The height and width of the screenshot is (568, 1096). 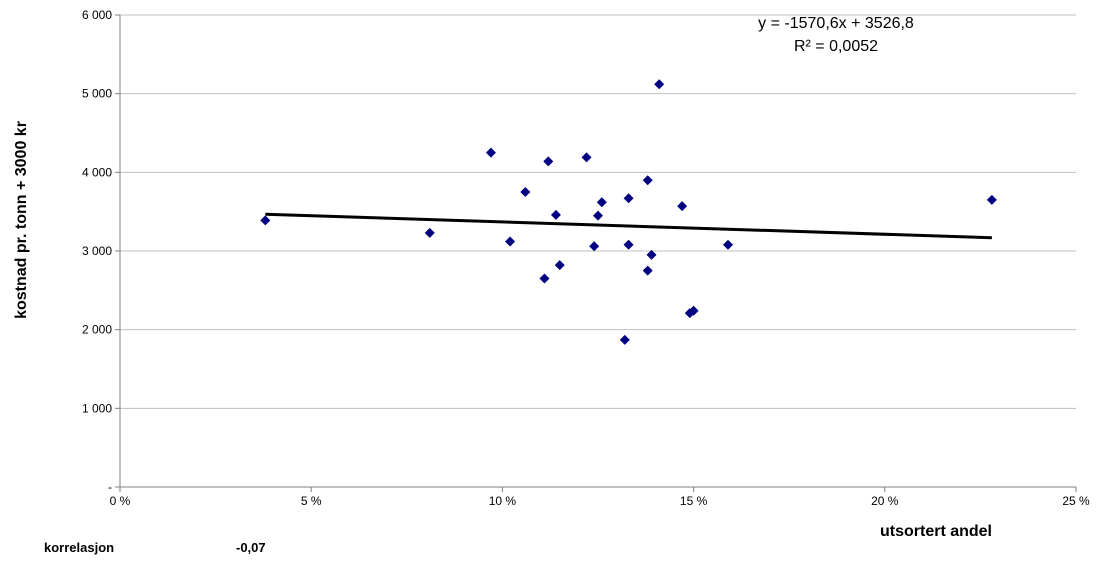 I want to click on x-tick-label: 10 %, so click(x=503, y=501).